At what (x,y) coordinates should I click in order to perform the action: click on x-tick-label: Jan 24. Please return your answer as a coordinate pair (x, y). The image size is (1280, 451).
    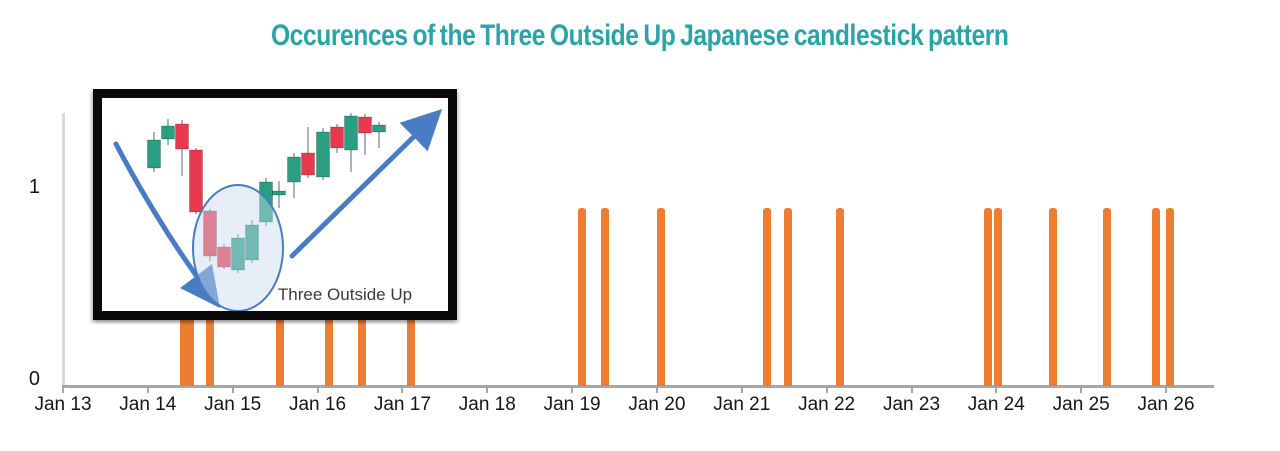
    Looking at the image, I should click on (996, 404).